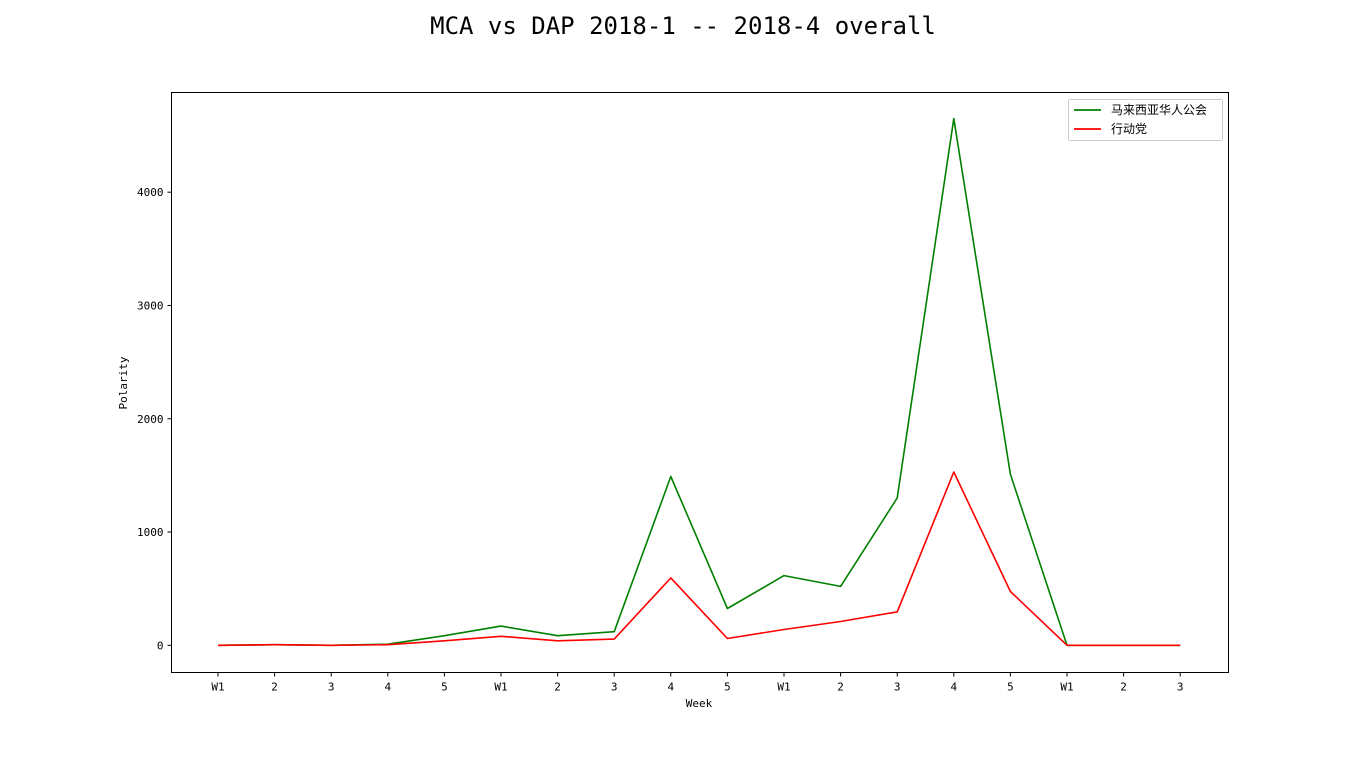  What do you see at coordinates (150, 192) in the screenshot?
I see `y-tick-label: 4000` at bounding box center [150, 192].